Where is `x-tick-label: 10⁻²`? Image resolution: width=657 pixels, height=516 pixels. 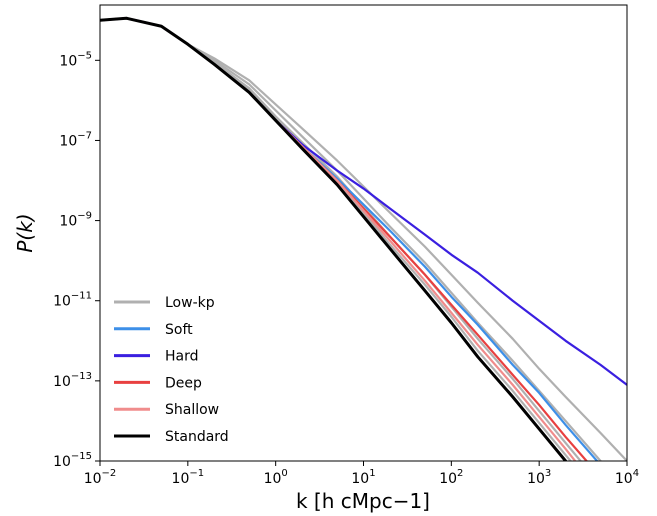 x-tick-label: 10⁻² is located at coordinates (100, 477).